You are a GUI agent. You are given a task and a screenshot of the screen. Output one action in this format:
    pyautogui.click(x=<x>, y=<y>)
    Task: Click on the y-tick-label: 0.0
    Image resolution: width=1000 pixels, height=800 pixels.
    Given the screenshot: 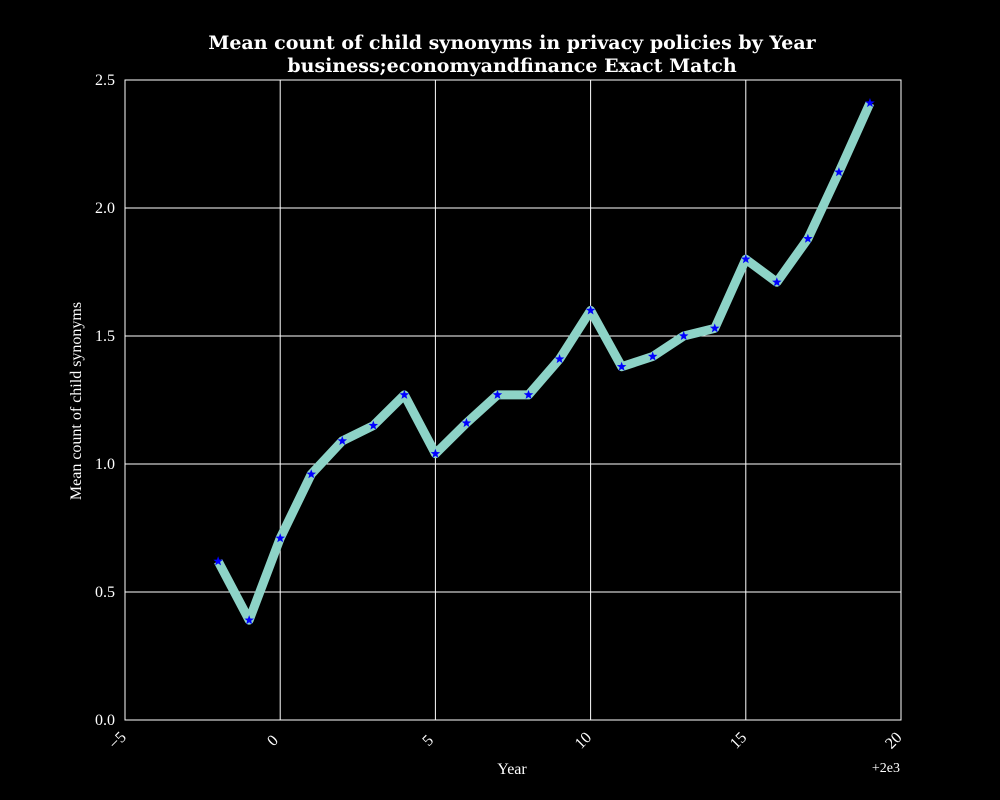 What is the action you would take?
    pyautogui.click(x=105, y=720)
    